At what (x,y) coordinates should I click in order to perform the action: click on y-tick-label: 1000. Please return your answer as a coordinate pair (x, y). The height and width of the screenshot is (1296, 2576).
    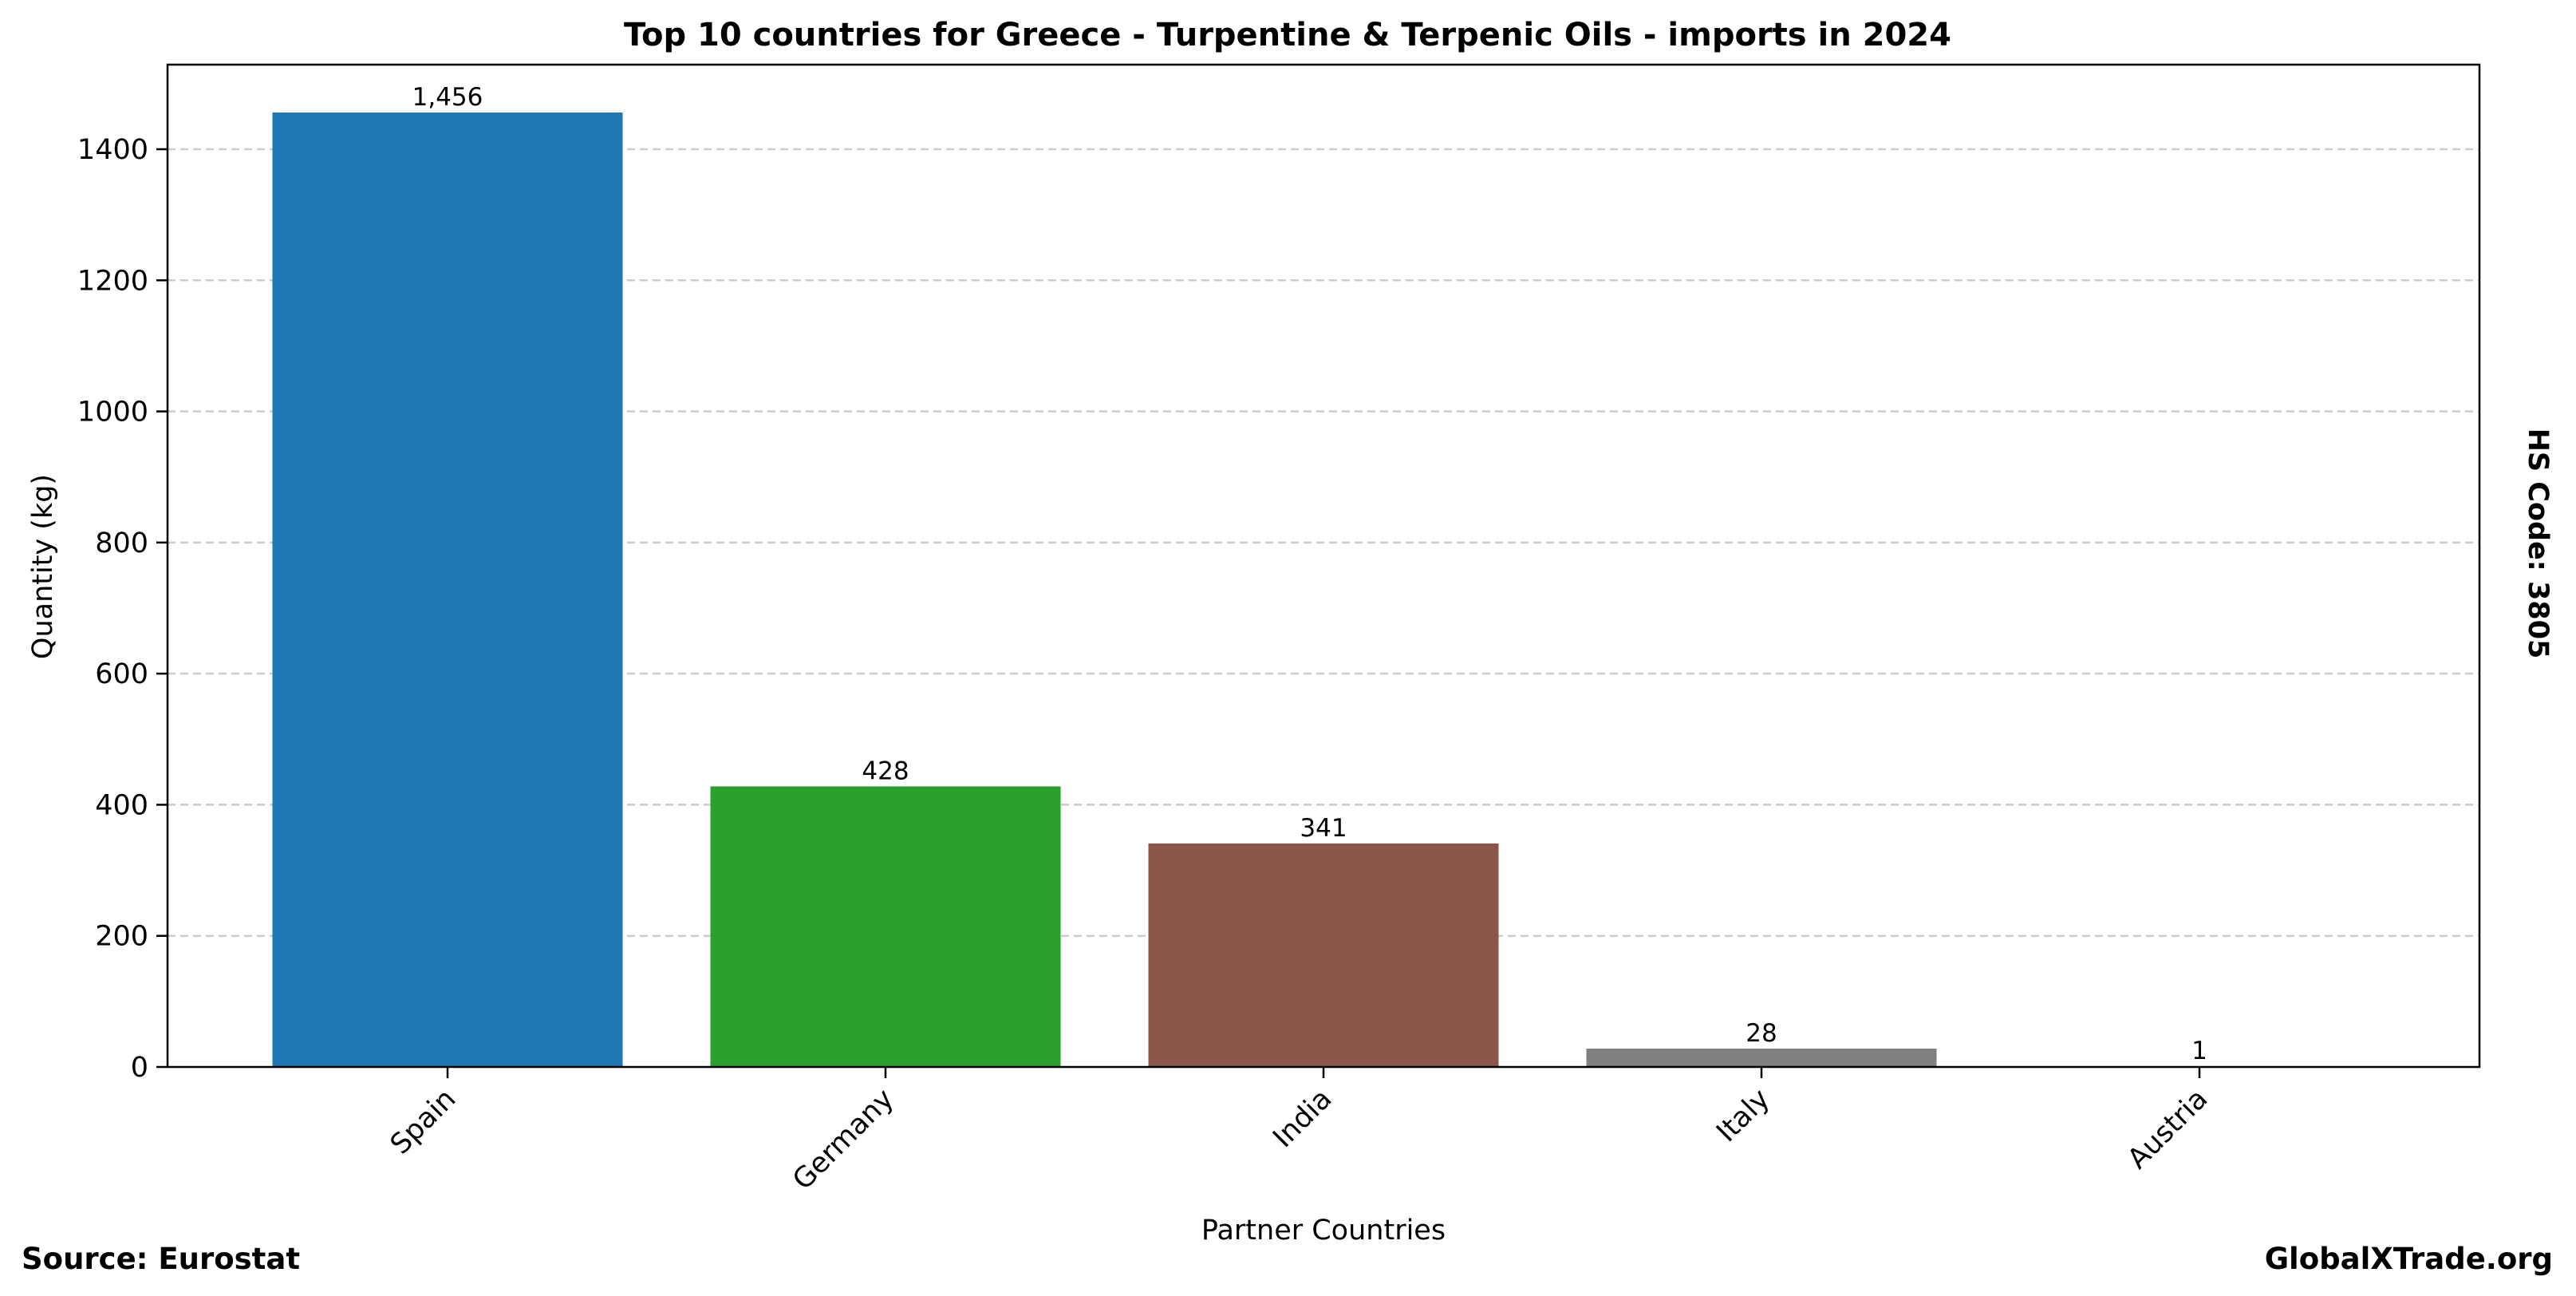
    Looking at the image, I should click on (112, 413).